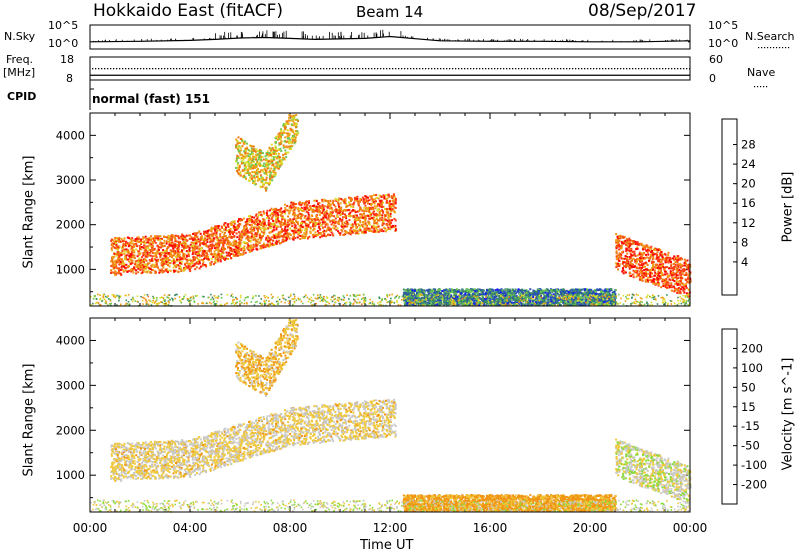 The image size is (800, 554). Describe the element at coordinates (67, 59) in the screenshot. I see `freq-tick-top: 18` at that location.